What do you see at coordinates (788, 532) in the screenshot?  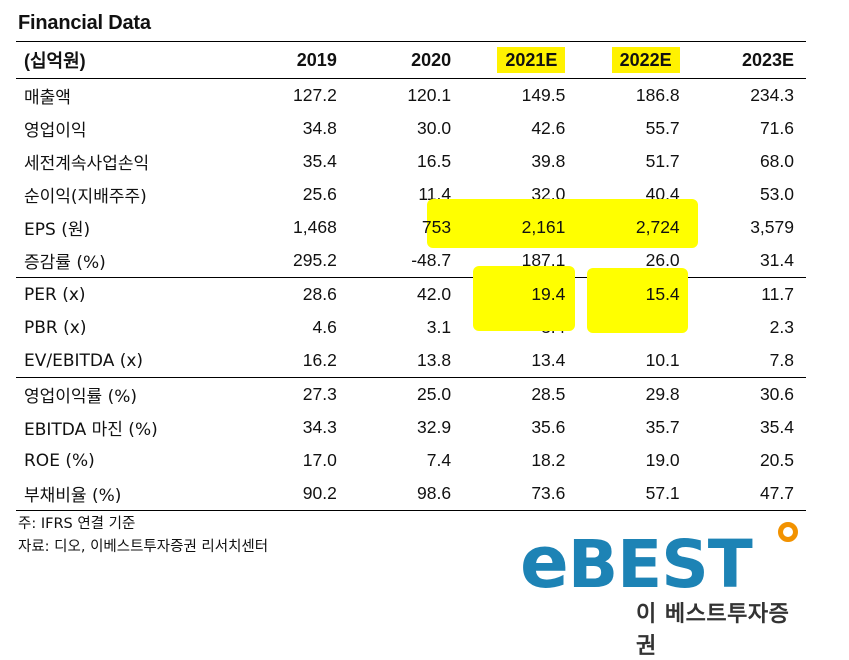 I see `logo-orange-circle` at bounding box center [788, 532].